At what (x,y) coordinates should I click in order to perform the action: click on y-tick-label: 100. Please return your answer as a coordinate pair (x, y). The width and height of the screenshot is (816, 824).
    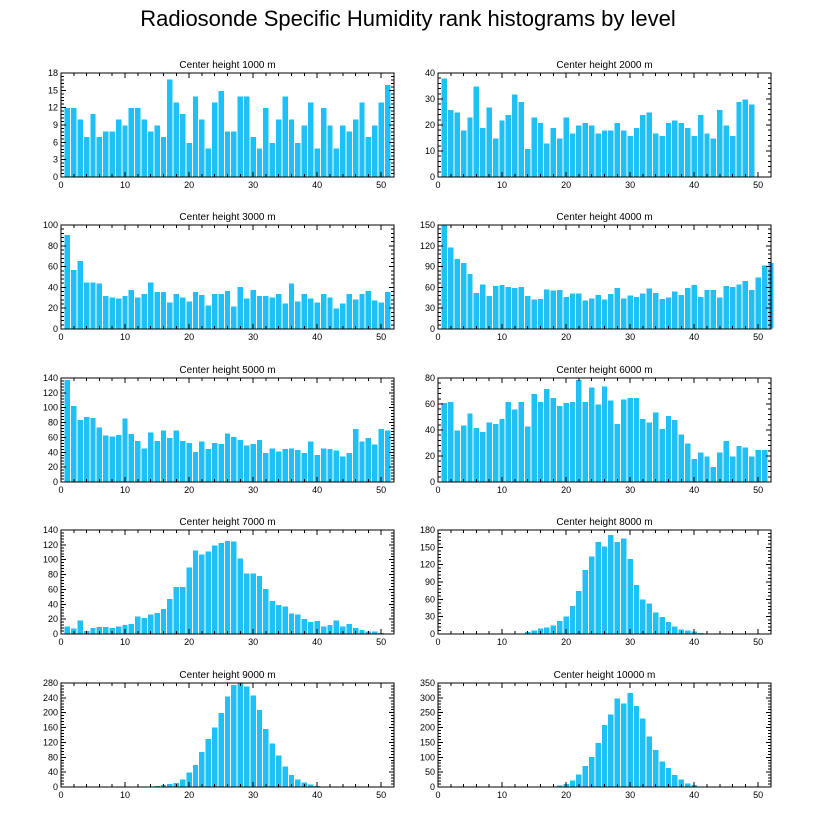
    Looking at the image, I should click on (50, 560).